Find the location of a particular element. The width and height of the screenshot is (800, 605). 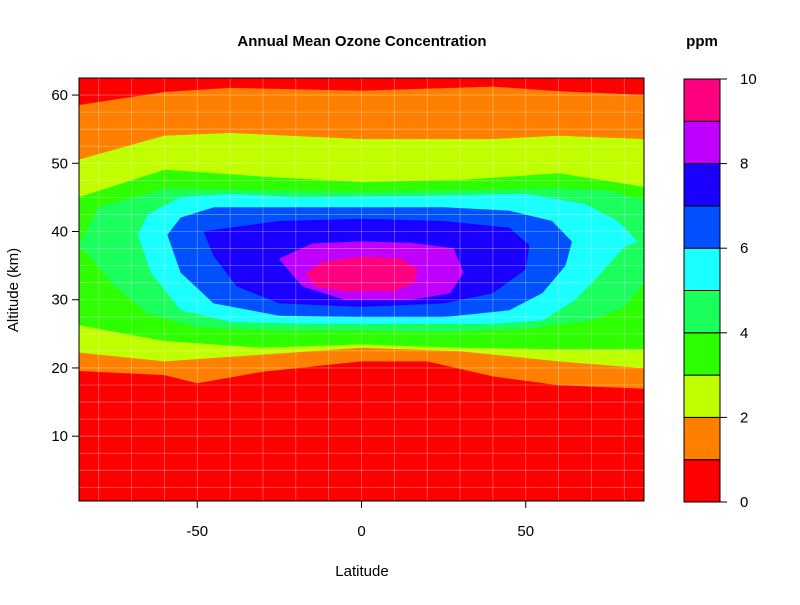

y-axis: 10 20 30 40 50 60 is located at coordinates (65, 266).